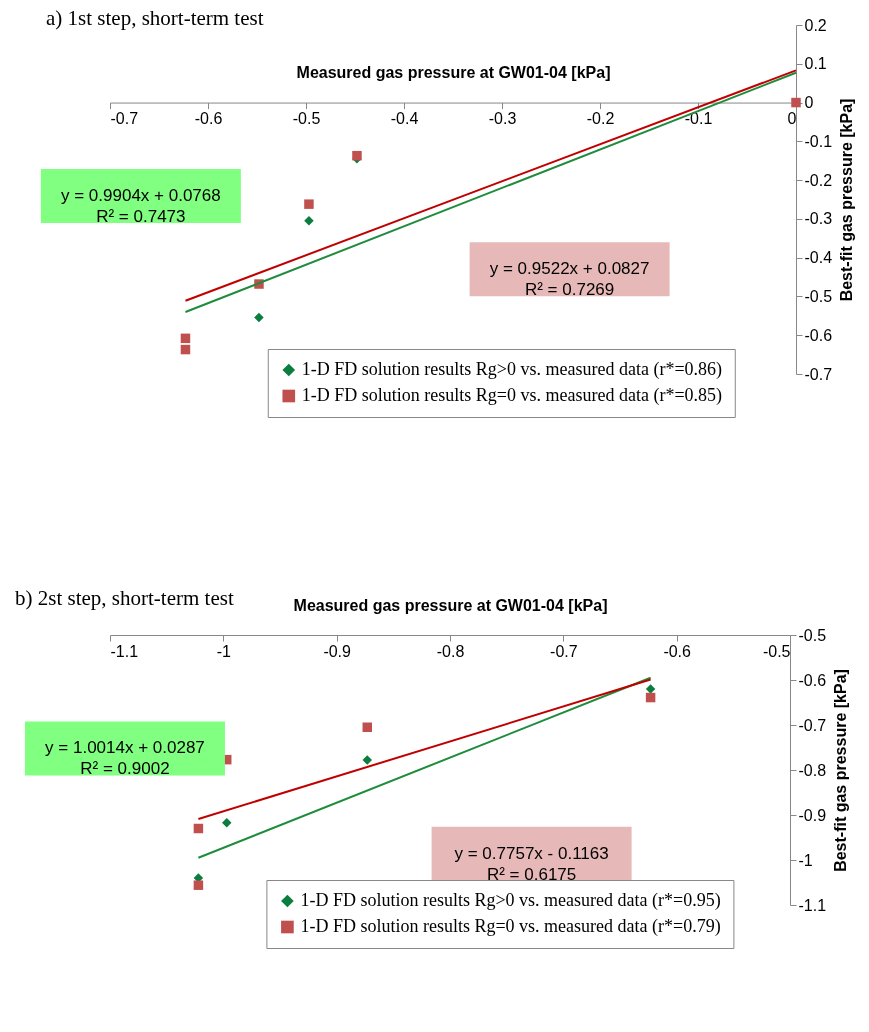 This screenshot has height=1032, width=869. I want to click on legend-label: 1-D FD solution results Rg=0 vs. measured data (r*=0.79), so click(510, 926).